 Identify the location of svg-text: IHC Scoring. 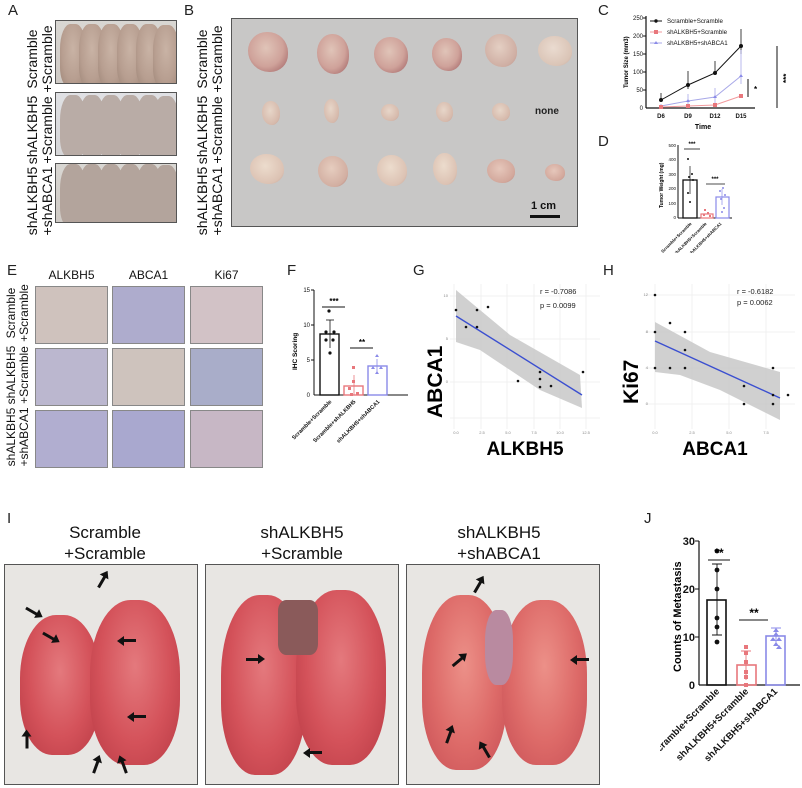
(295, 351).